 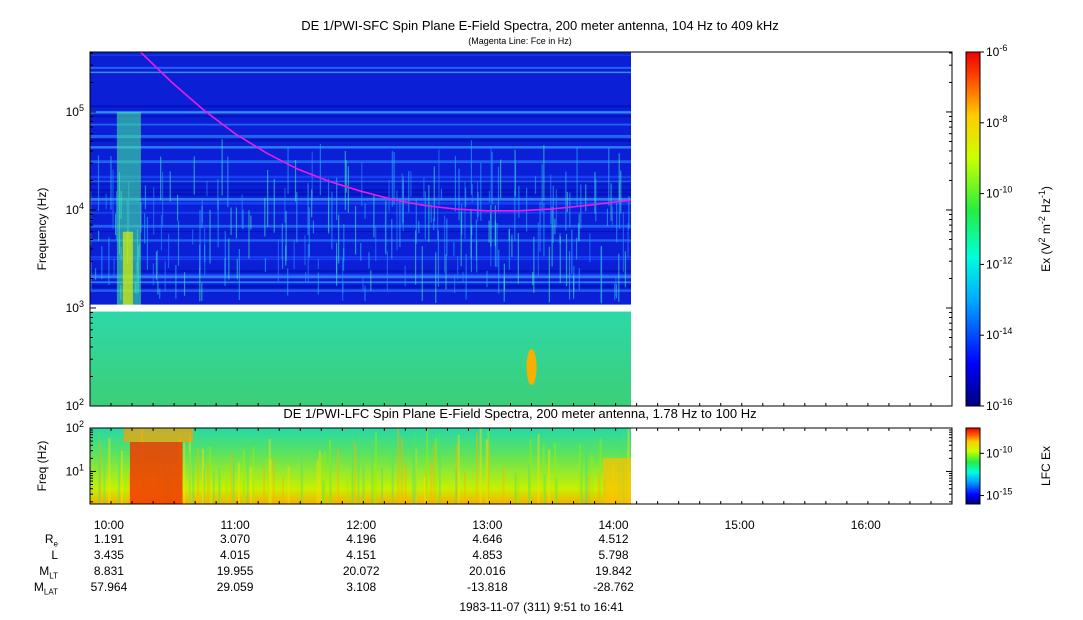 I want to click on lfc-colorbar-label: LFC Ex, so click(x=1046, y=466).